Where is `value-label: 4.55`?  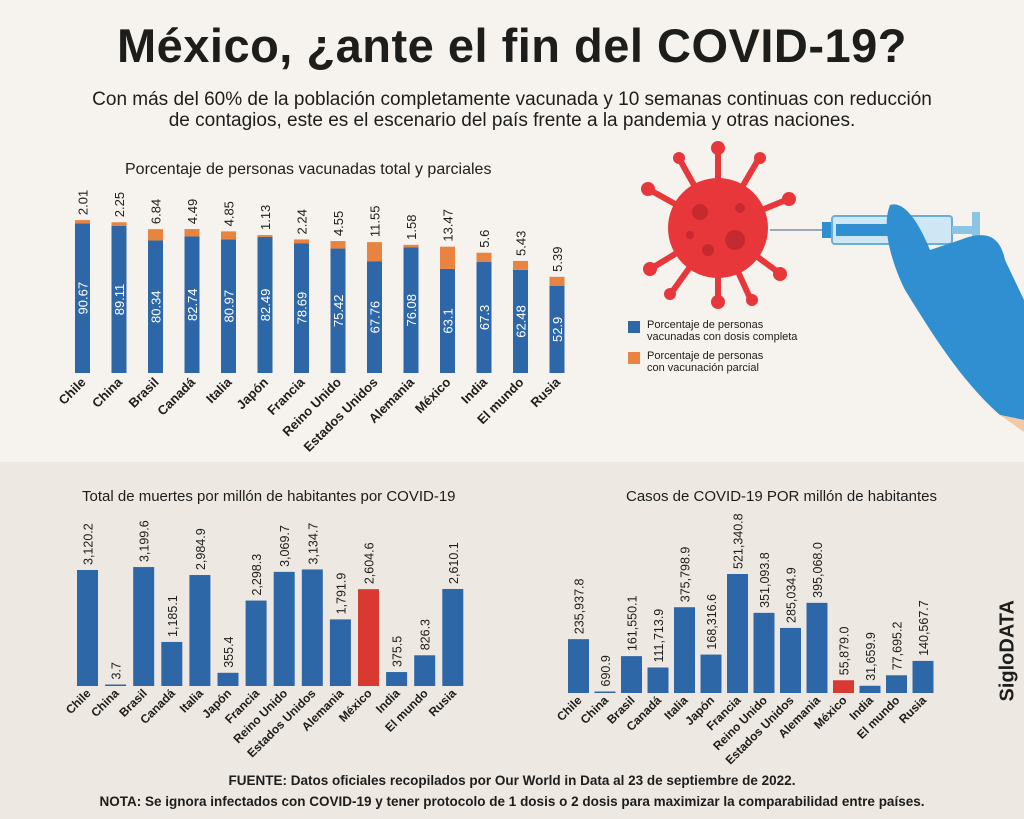
value-label: 4.55 is located at coordinates (338, 223).